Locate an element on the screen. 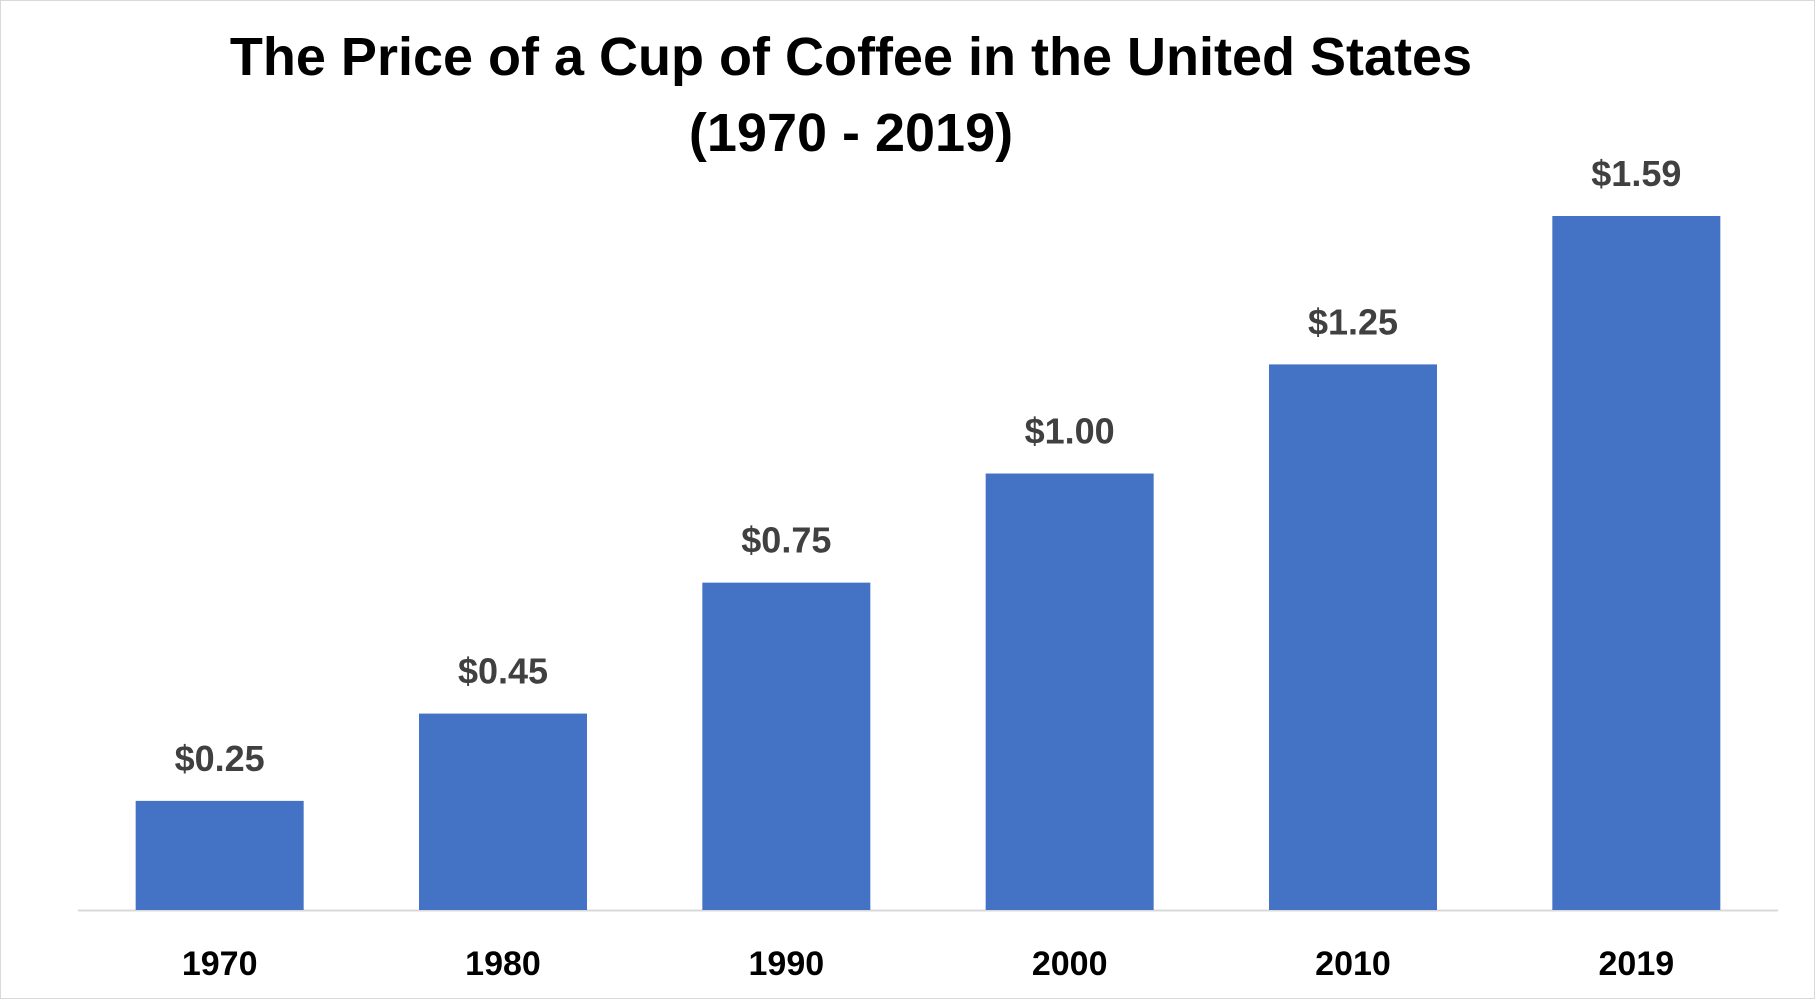 Image resolution: width=1815 pixels, height=999 pixels. data-label-1990: $0.75 is located at coordinates (786, 540).